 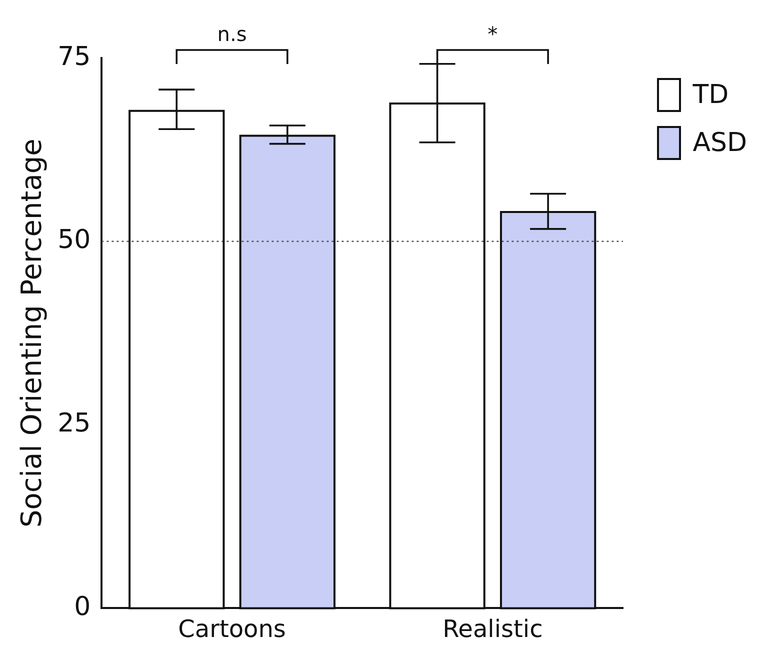 I want to click on y-tick-label: 75, so click(x=74, y=57).